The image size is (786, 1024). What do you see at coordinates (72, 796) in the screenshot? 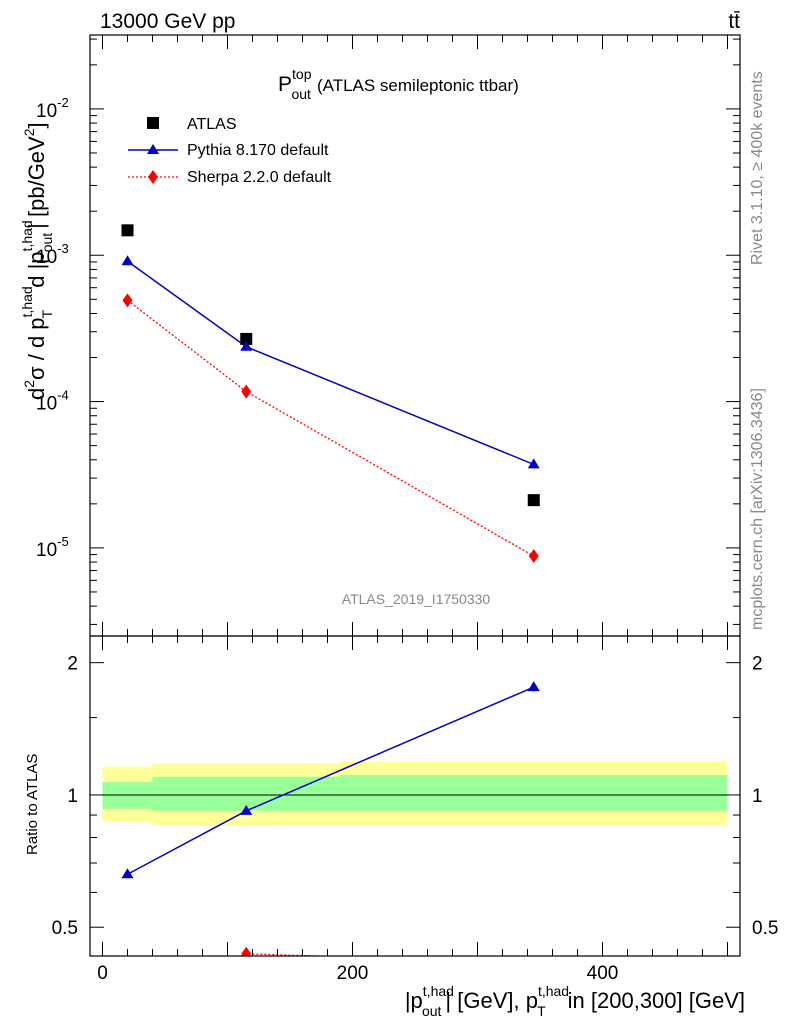
I see `ratio-y-tick-label: 1` at bounding box center [72, 796].